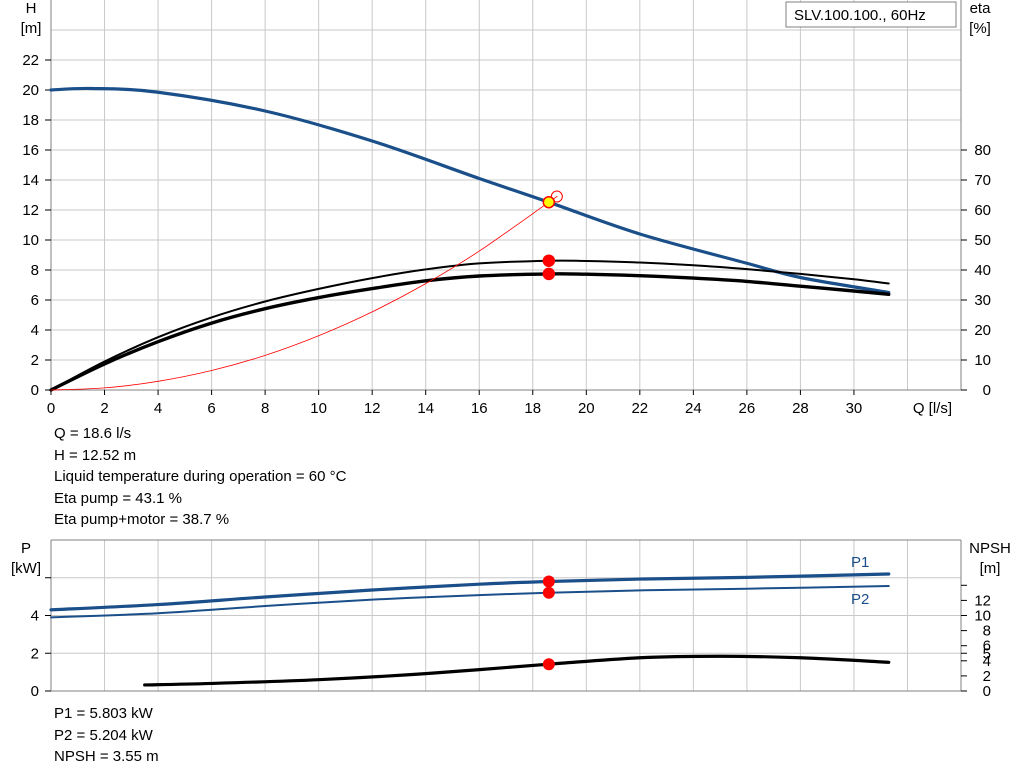  Describe the element at coordinates (118, 498) in the screenshot. I see `eta-pump-value: Eta pump = 43.1 %` at that location.